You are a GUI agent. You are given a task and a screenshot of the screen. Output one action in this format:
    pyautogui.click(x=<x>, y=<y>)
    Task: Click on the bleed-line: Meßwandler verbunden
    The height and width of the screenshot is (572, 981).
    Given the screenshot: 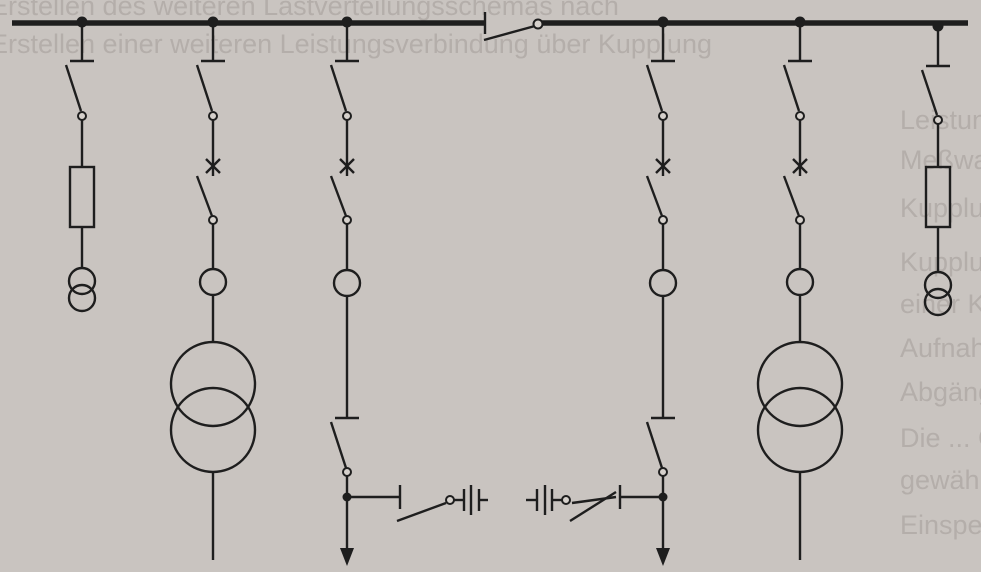 What is the action you would take?
    pyautogui.click(x=940, y=160)
    